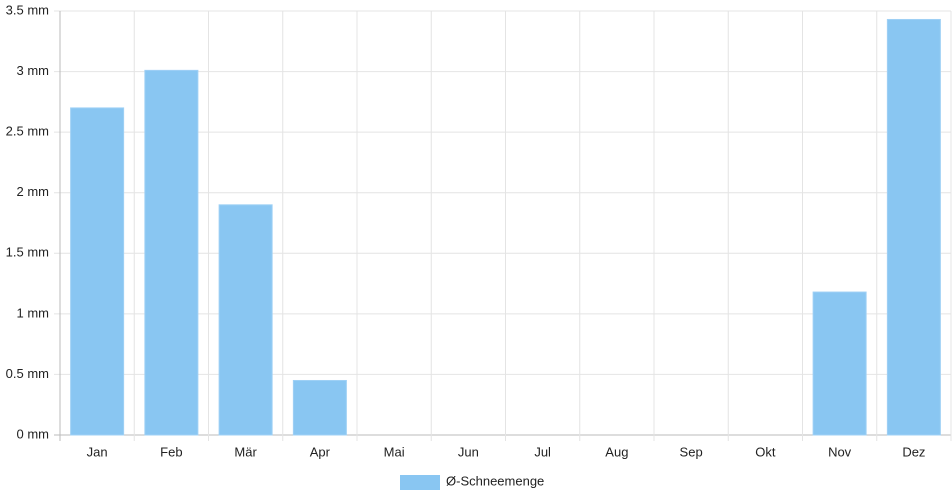 The width and height of the screenshot is (952, 500). Describe the element at coordinates (495, 480) in the screenshot. I see `legend-label: Ø-Schneemenge` at that location.